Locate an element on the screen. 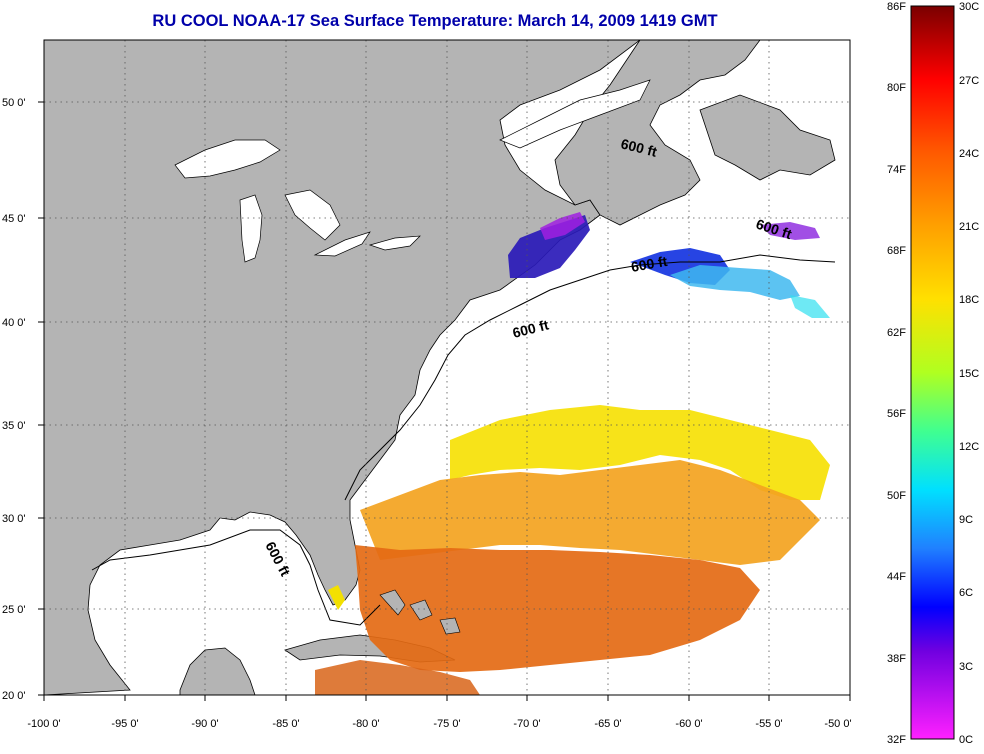 The height and width of the screenshot is (754, 984). y-tick-label: 20 0' is located at coordinates (14, 696).